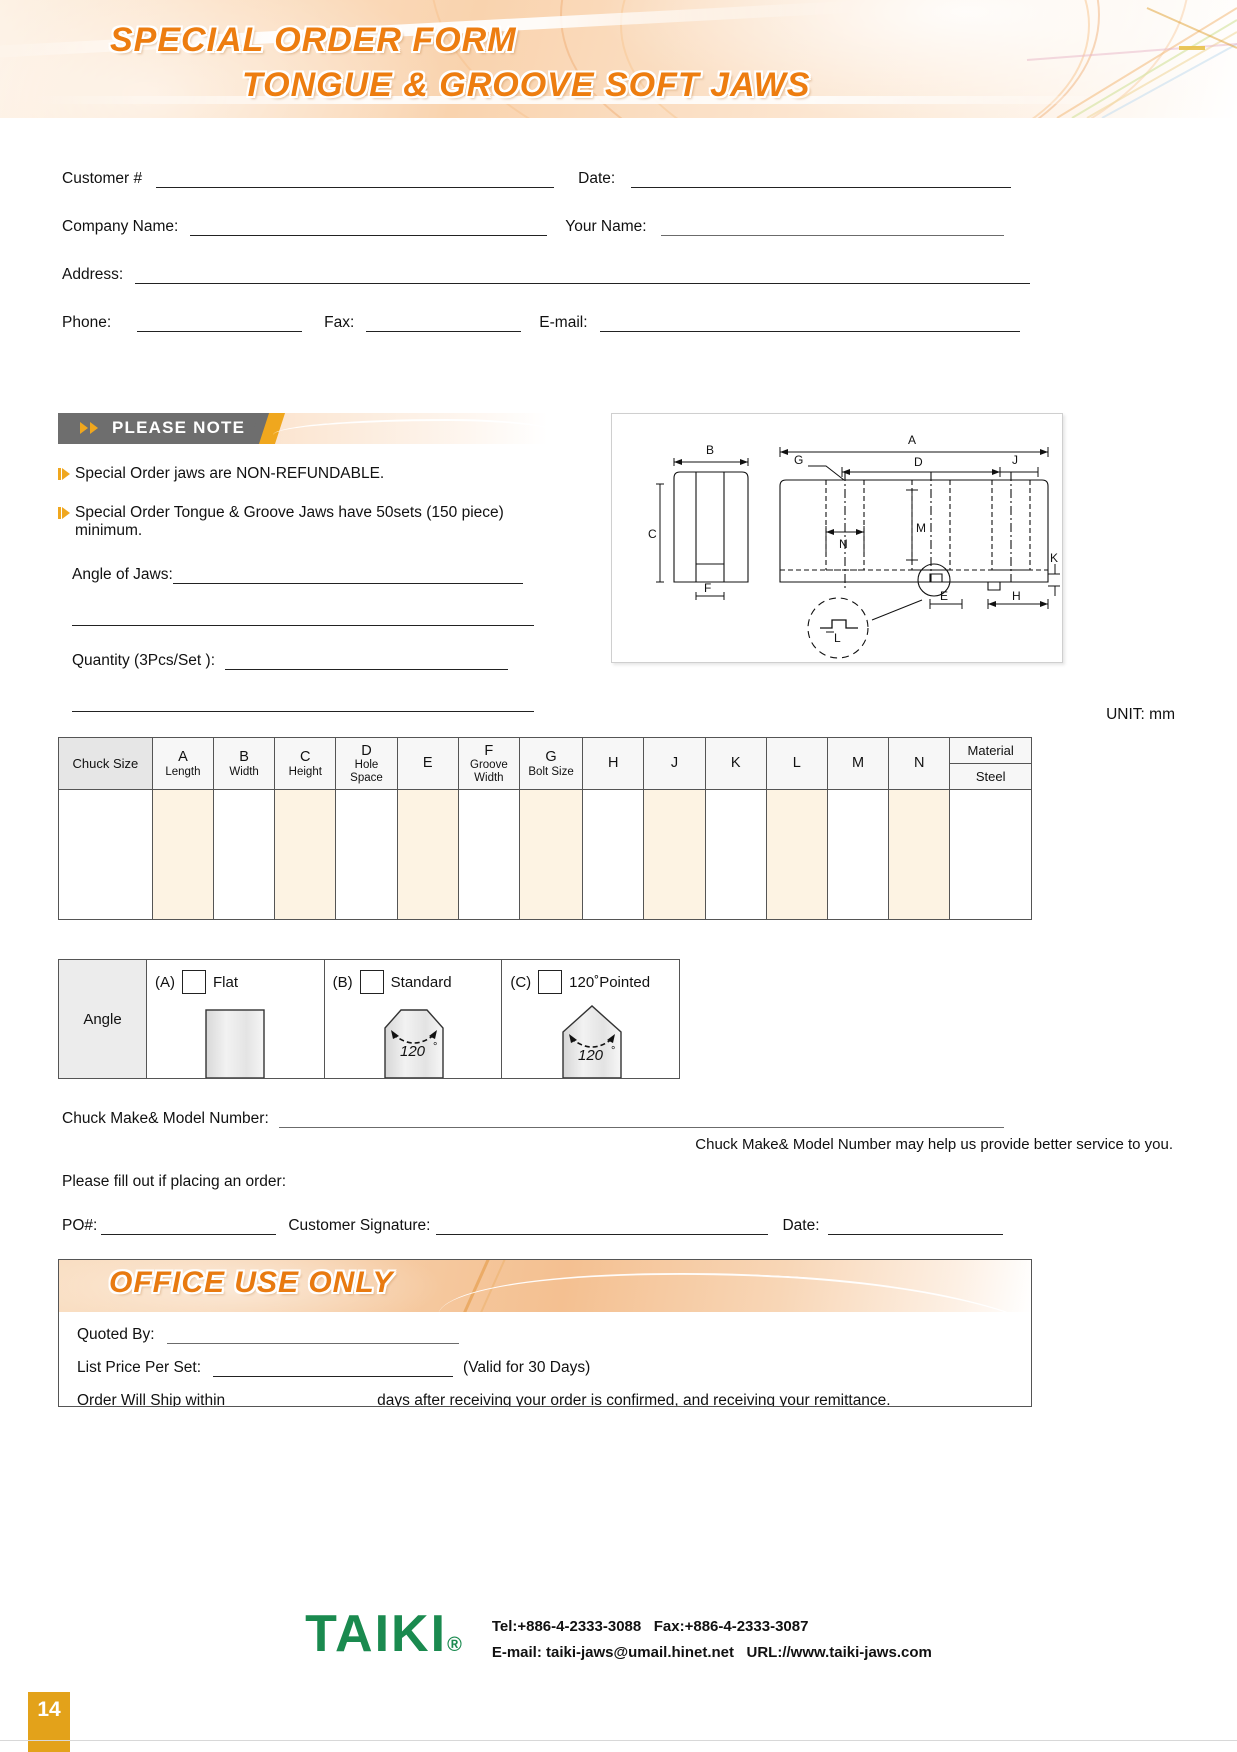  I want to click on customer-number-input, so click(355, 179).